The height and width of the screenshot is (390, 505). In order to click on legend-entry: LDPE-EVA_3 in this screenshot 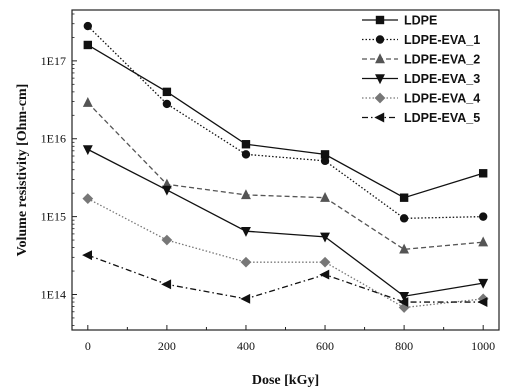, I will do `click(421, 79)`.